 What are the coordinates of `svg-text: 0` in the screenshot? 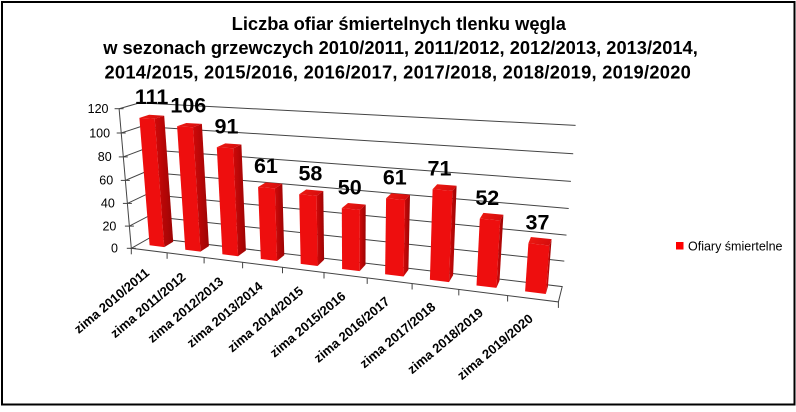 It's located at (114, 249).